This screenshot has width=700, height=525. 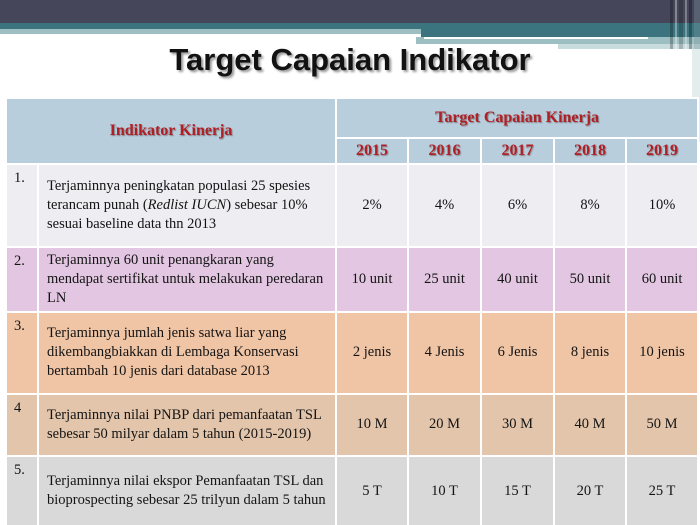 I want to click on column-header-indicator: Indikator Kinerja, so click(x=171, y=131).